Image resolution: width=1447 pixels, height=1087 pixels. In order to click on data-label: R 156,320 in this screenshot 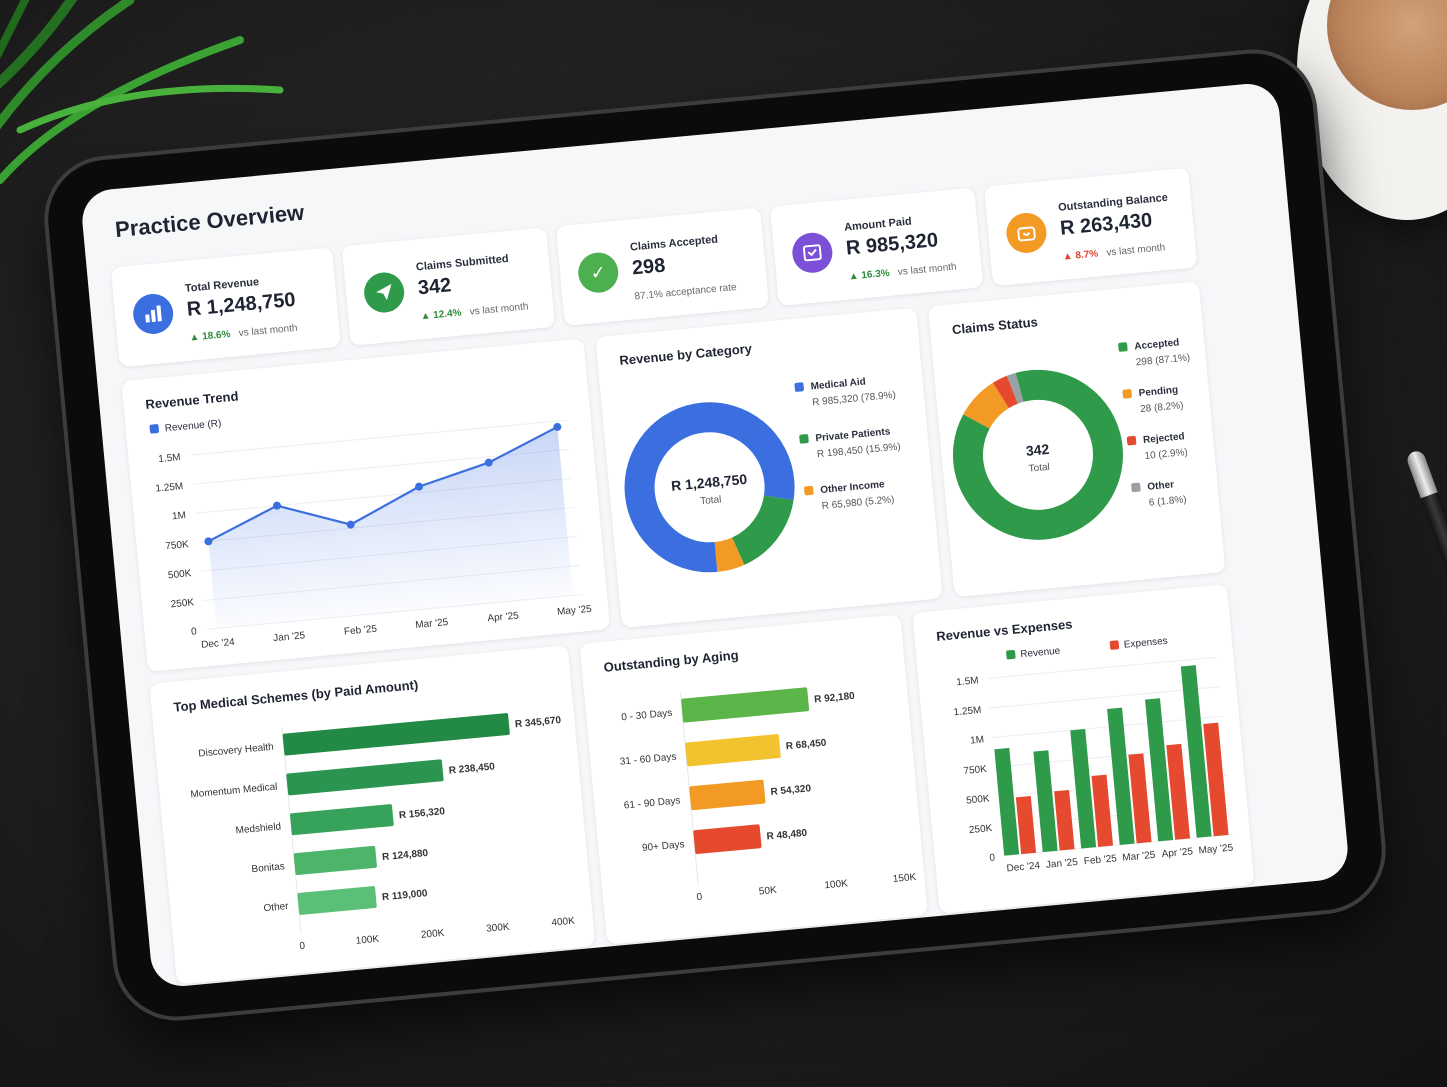, I will do `click(421, 813)`.